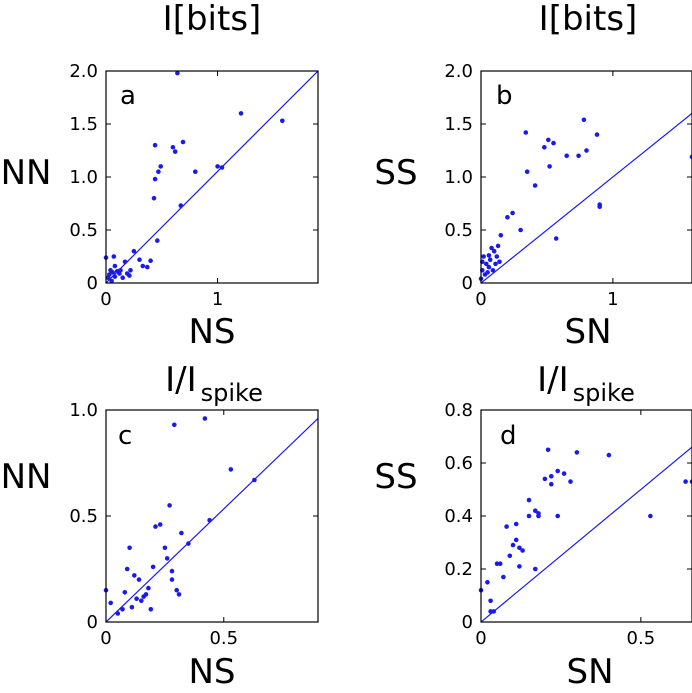  Describe the element at coordinates (458, 569) in the screenshot. I see `panel-d-ytick-label: 0.2` at that location.